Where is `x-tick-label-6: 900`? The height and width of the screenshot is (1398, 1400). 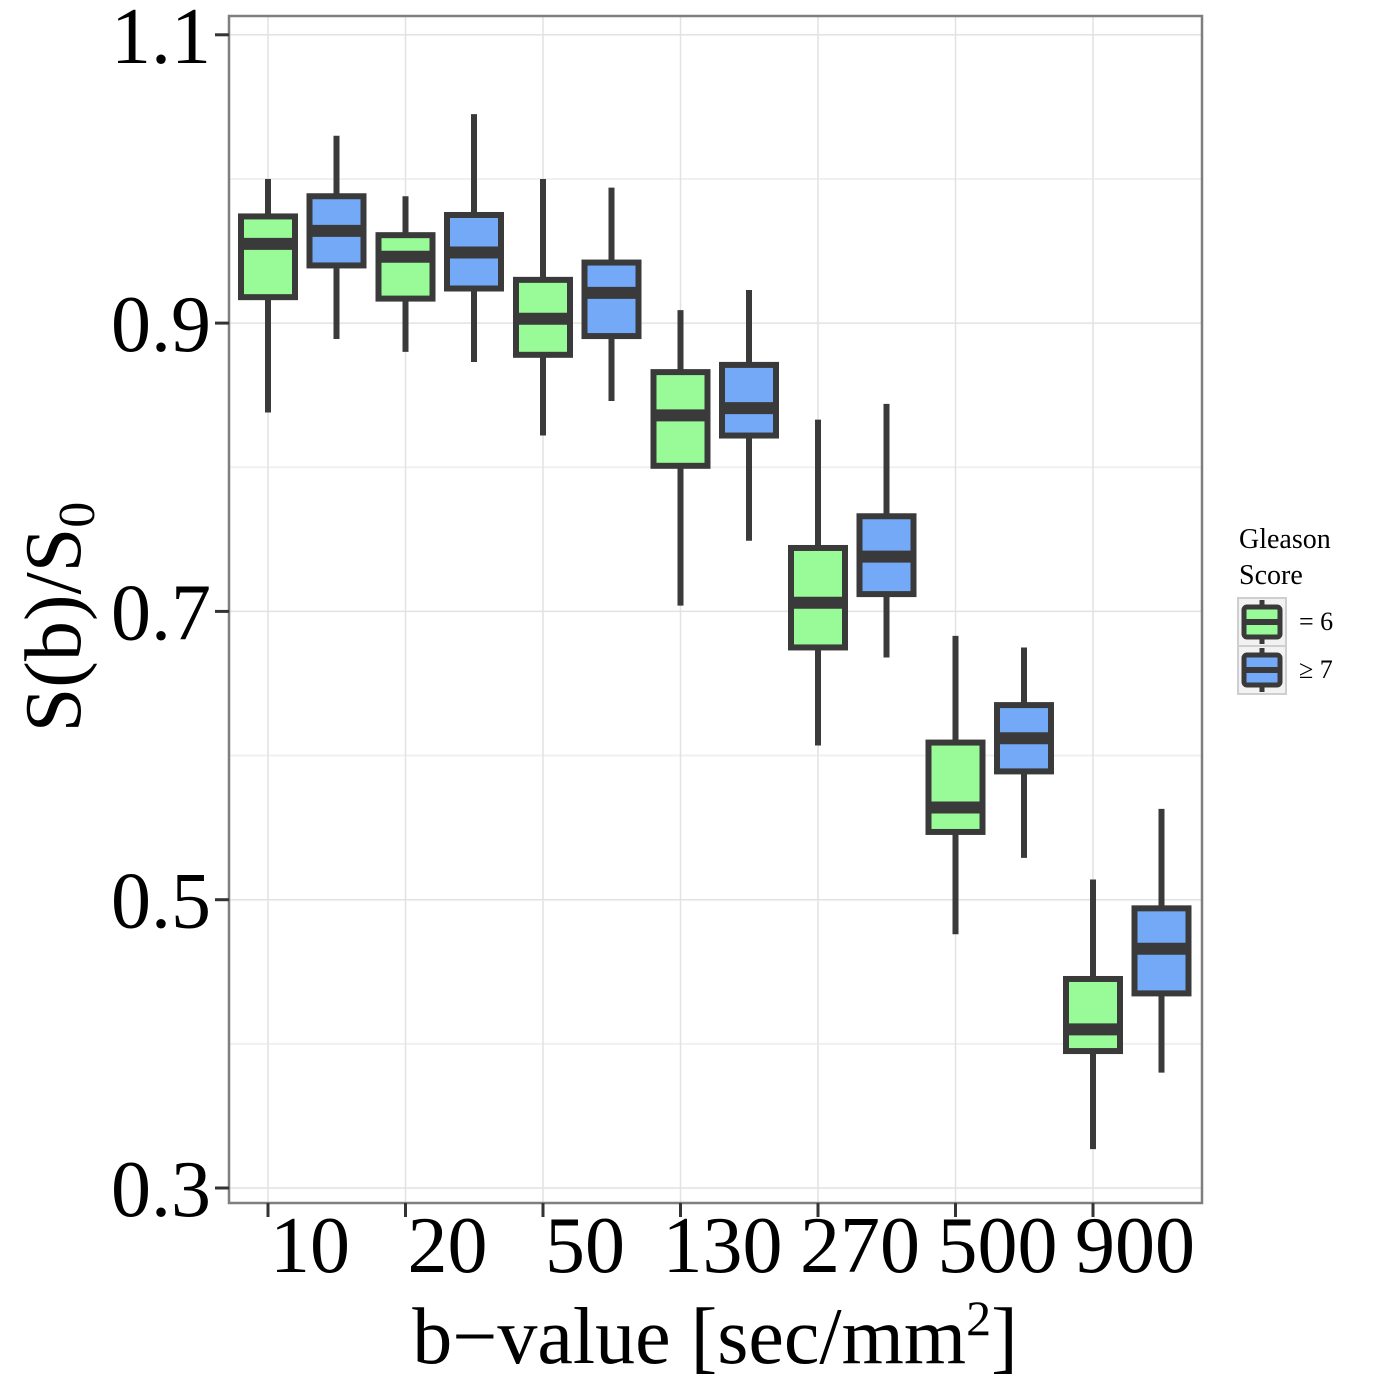
x-tick-label-6: 900 is located at coordinates (1135, 1246).